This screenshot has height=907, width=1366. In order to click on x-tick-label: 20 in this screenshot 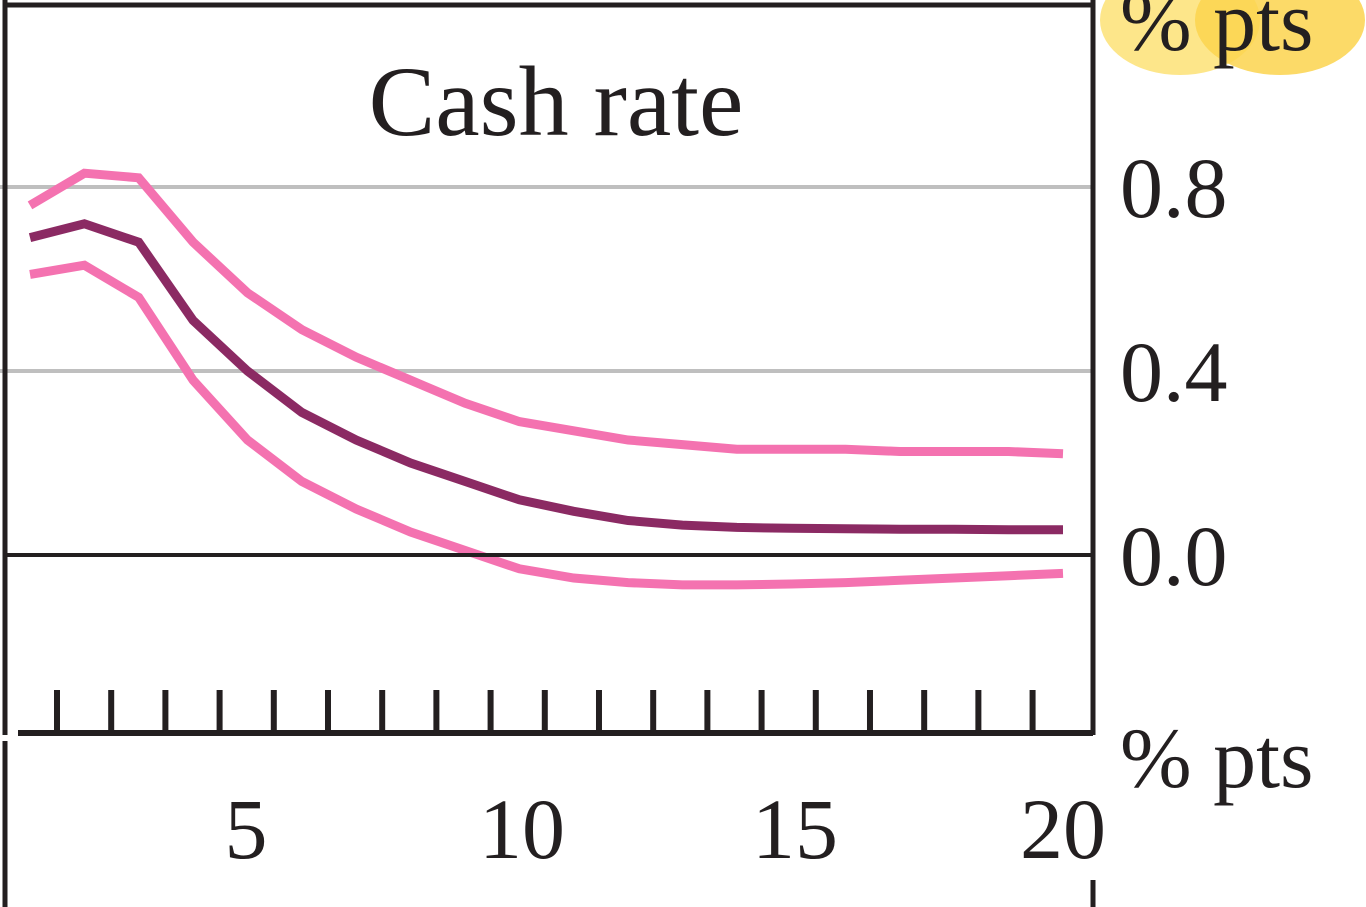, I will do `click(1063, 829)`.